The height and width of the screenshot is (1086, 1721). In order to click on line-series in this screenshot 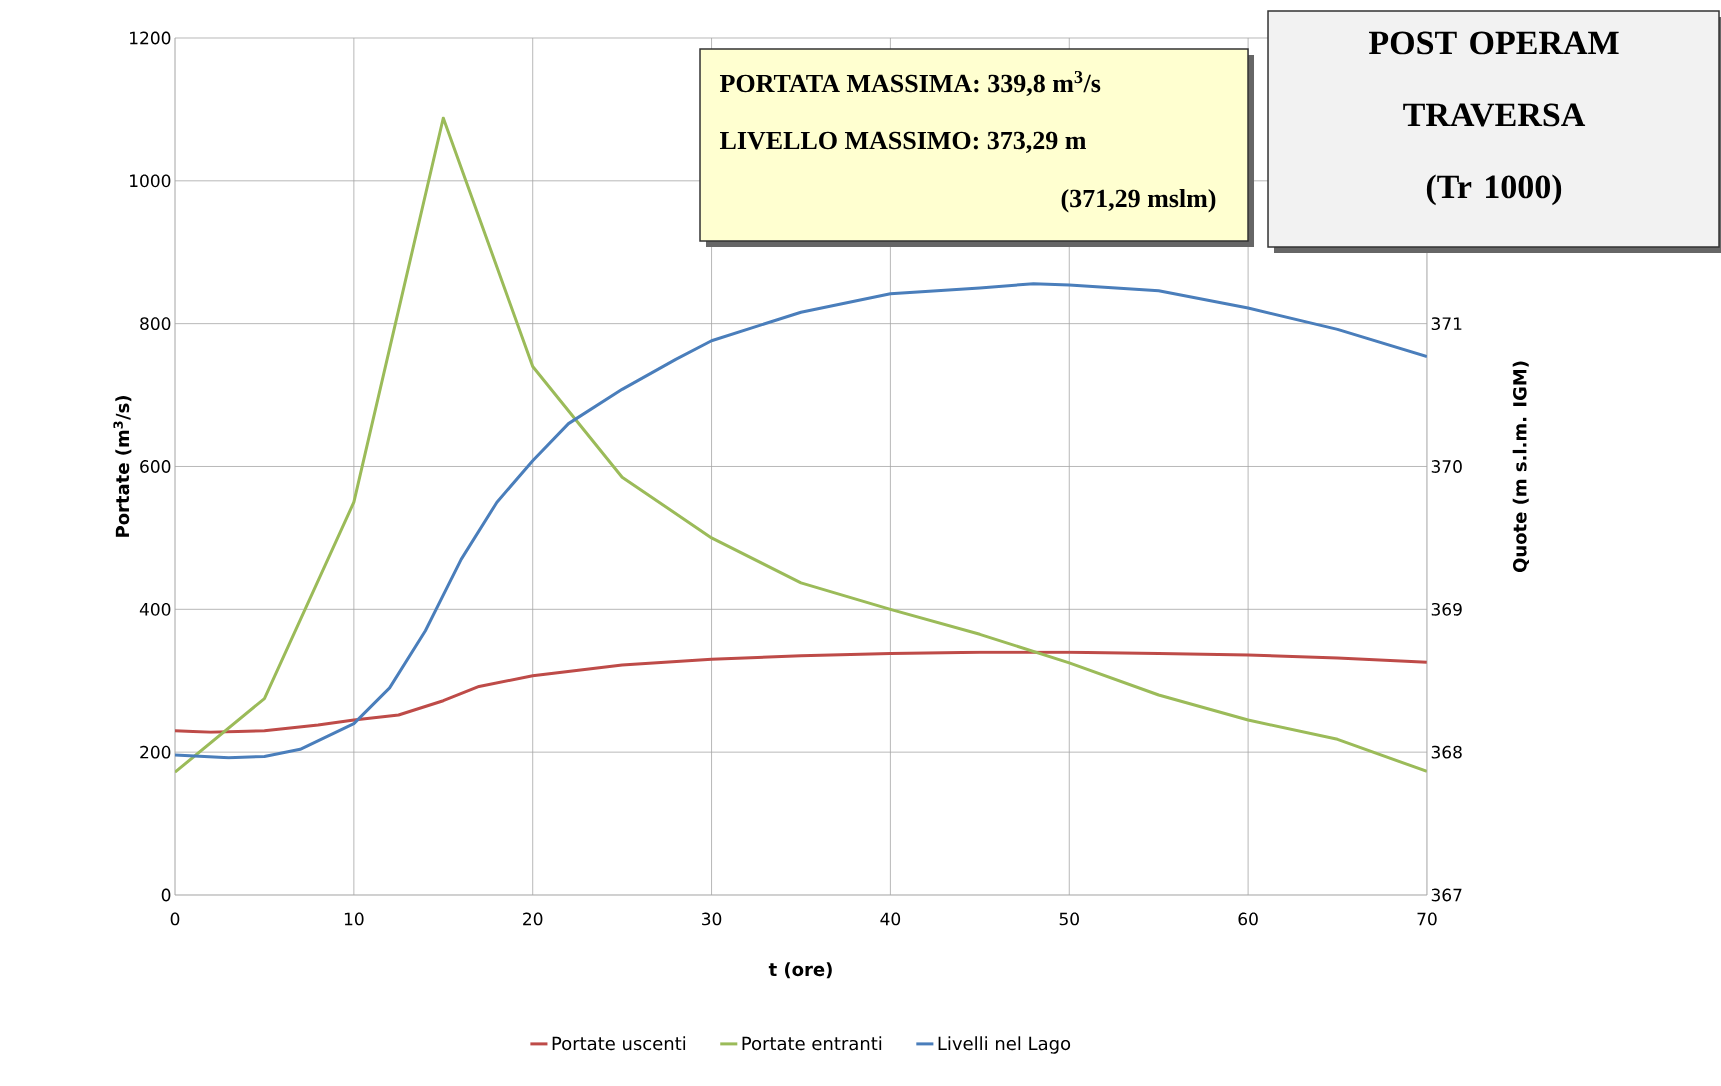, I will do `click(801, 692)`.